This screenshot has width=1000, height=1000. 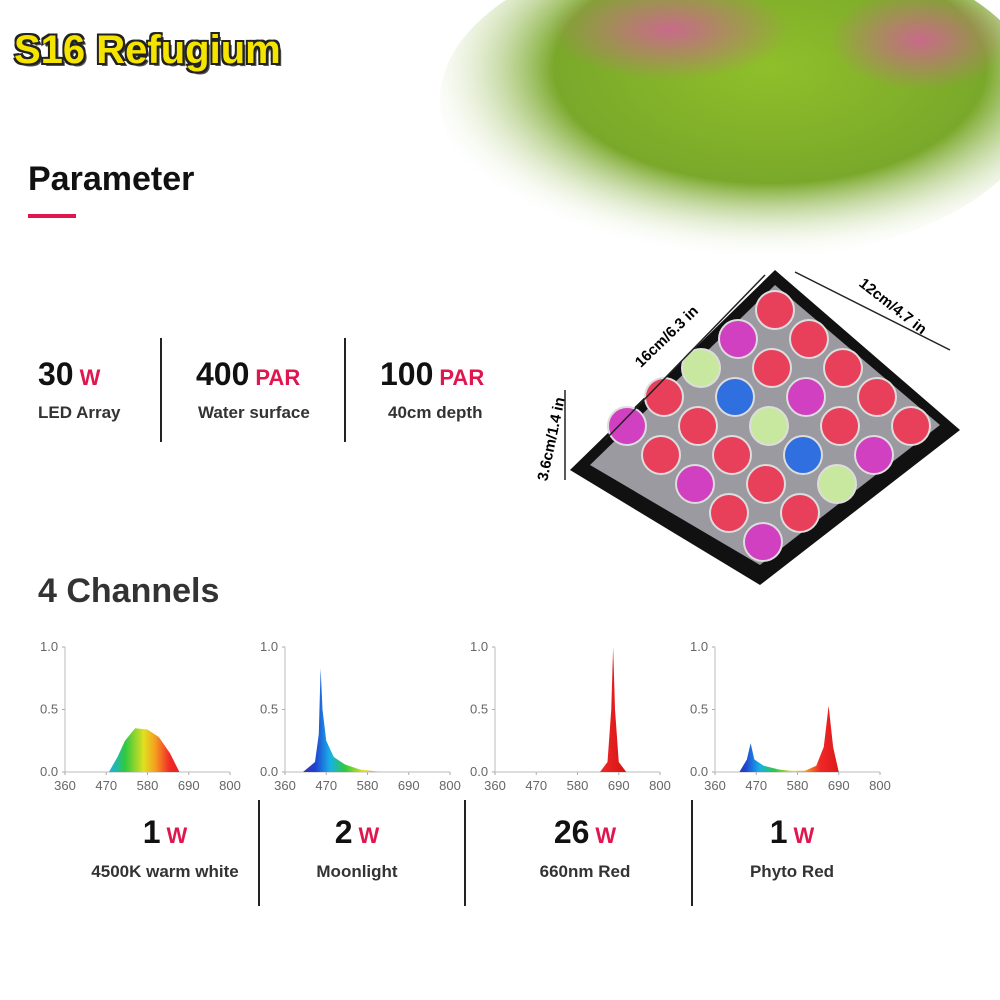 What do you see at coordinates (435, 412) in the screenshot?
I see `spec-label: 40cm depth` at bounding box center [435, 412].